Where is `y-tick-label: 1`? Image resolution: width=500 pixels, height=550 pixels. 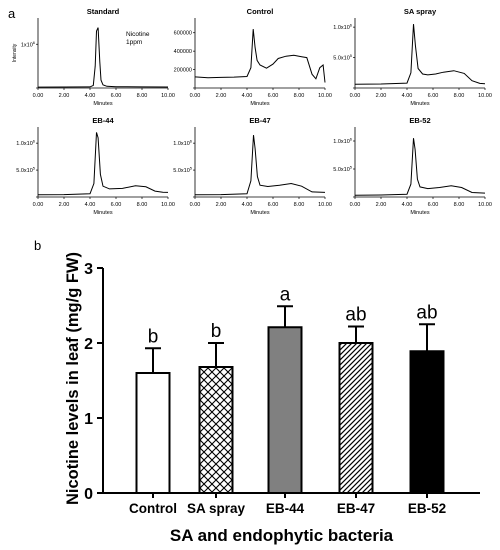 y-tick-label: 1 is located at coordinates (88, 419).